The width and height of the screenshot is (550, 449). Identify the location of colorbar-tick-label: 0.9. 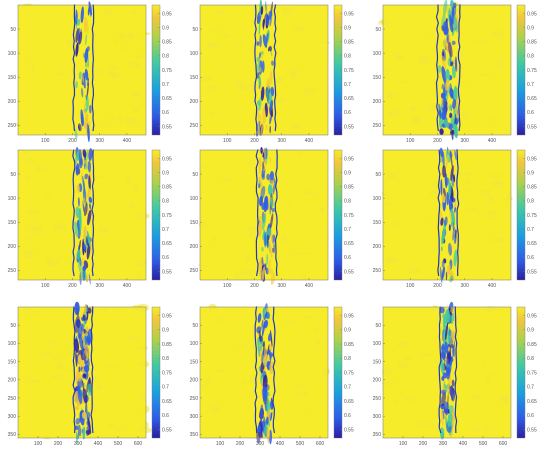
(165, 173).